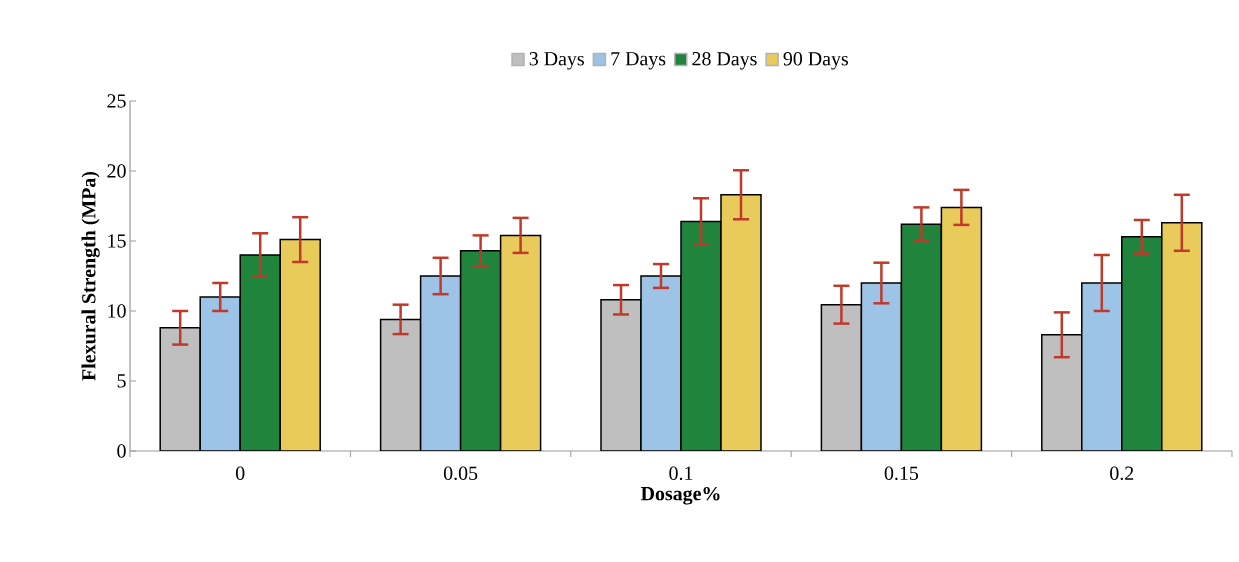  I want to click on y-tick-label: 25, so click(116, 101).